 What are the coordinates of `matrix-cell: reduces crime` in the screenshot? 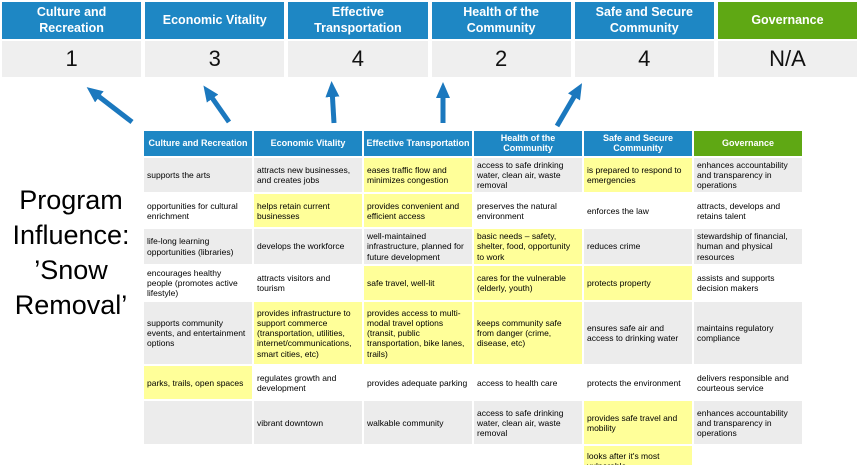 It's located at (638, 246).